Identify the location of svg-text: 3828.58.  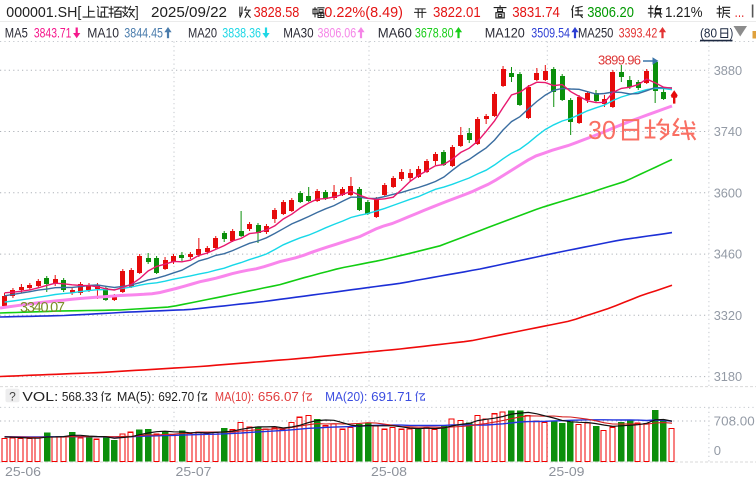
(277, 12).